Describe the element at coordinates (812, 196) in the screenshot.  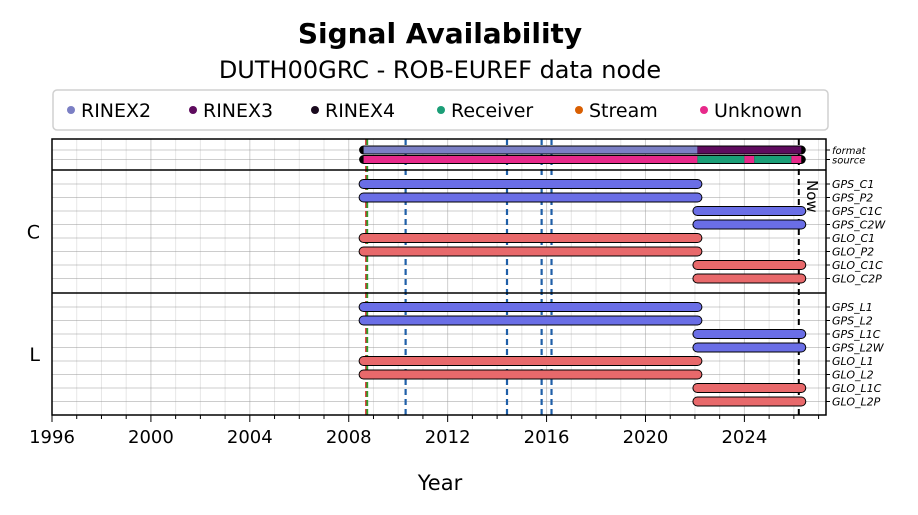
I see `now-label: Now` at that location.